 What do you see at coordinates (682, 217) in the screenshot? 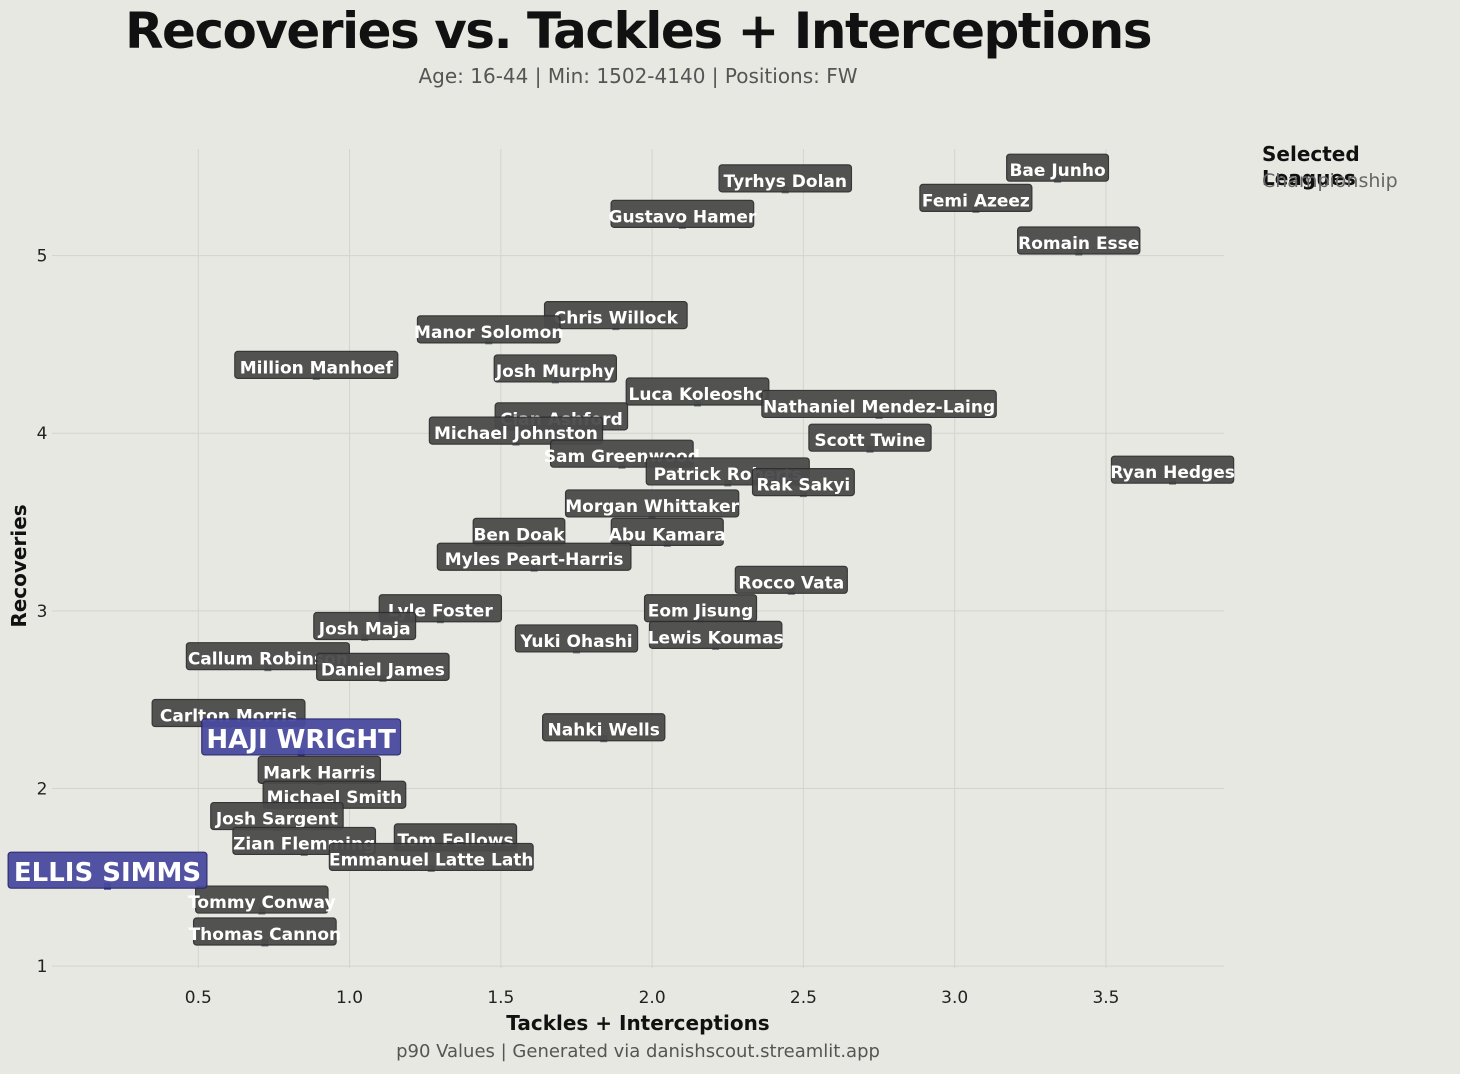
I see `label-text: Gustavo Hamer` at bounding box center [682, 217].